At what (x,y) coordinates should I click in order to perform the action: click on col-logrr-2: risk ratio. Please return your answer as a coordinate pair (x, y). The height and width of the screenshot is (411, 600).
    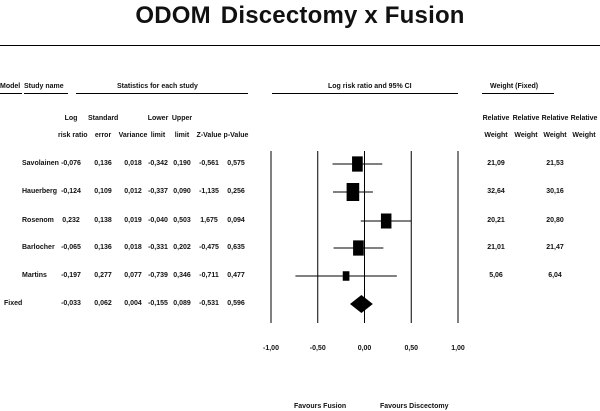
    Looking at the image, I should click on (73, 135).